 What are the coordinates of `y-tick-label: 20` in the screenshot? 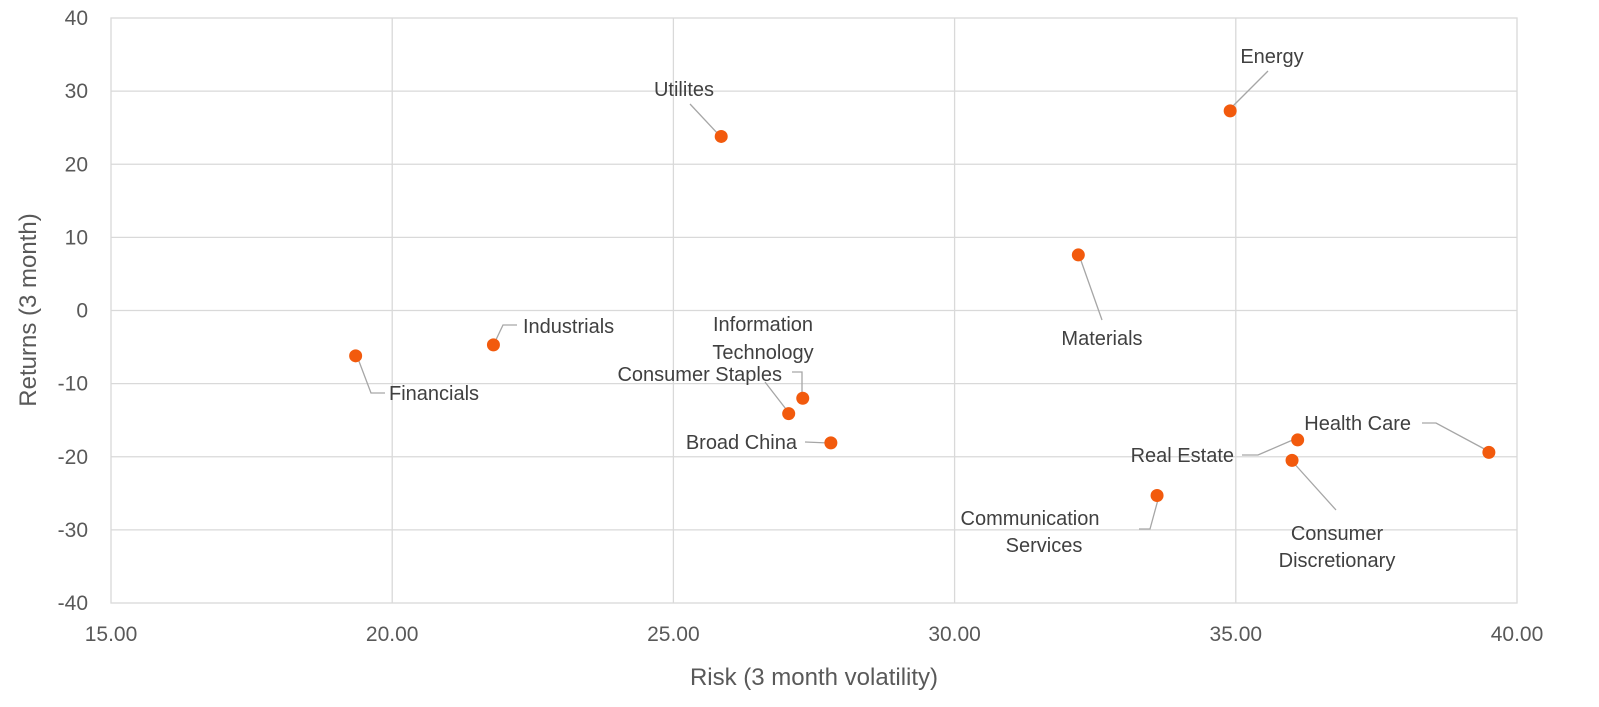 It's located at (76, 164).